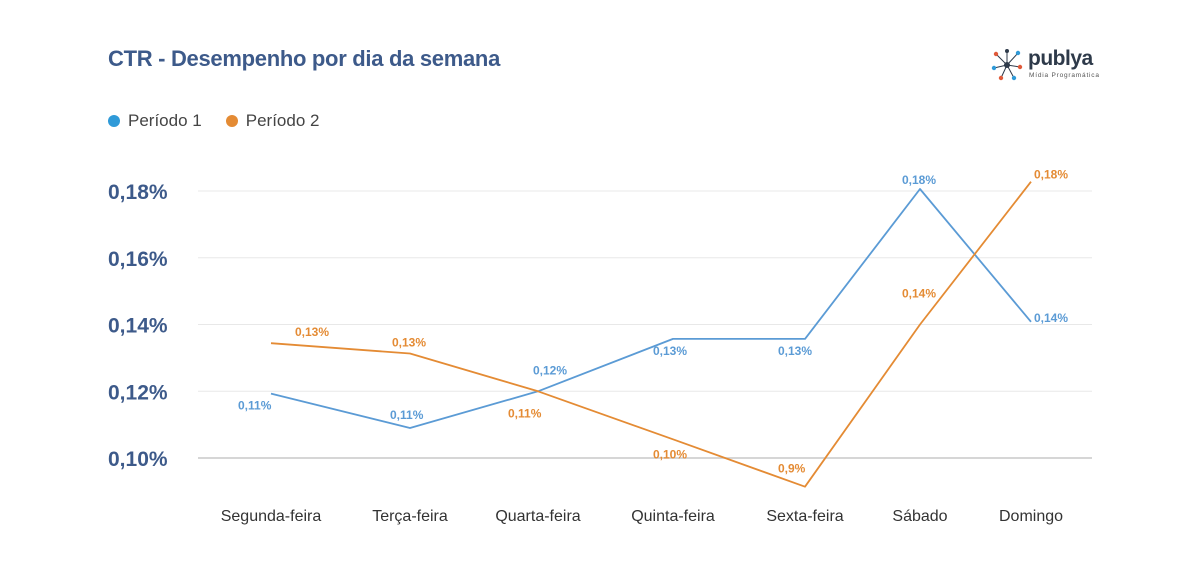 The height and width of the screenshot is (575, 1200). I want to click on legend: Período 1 Período 2, so click(225, 121).